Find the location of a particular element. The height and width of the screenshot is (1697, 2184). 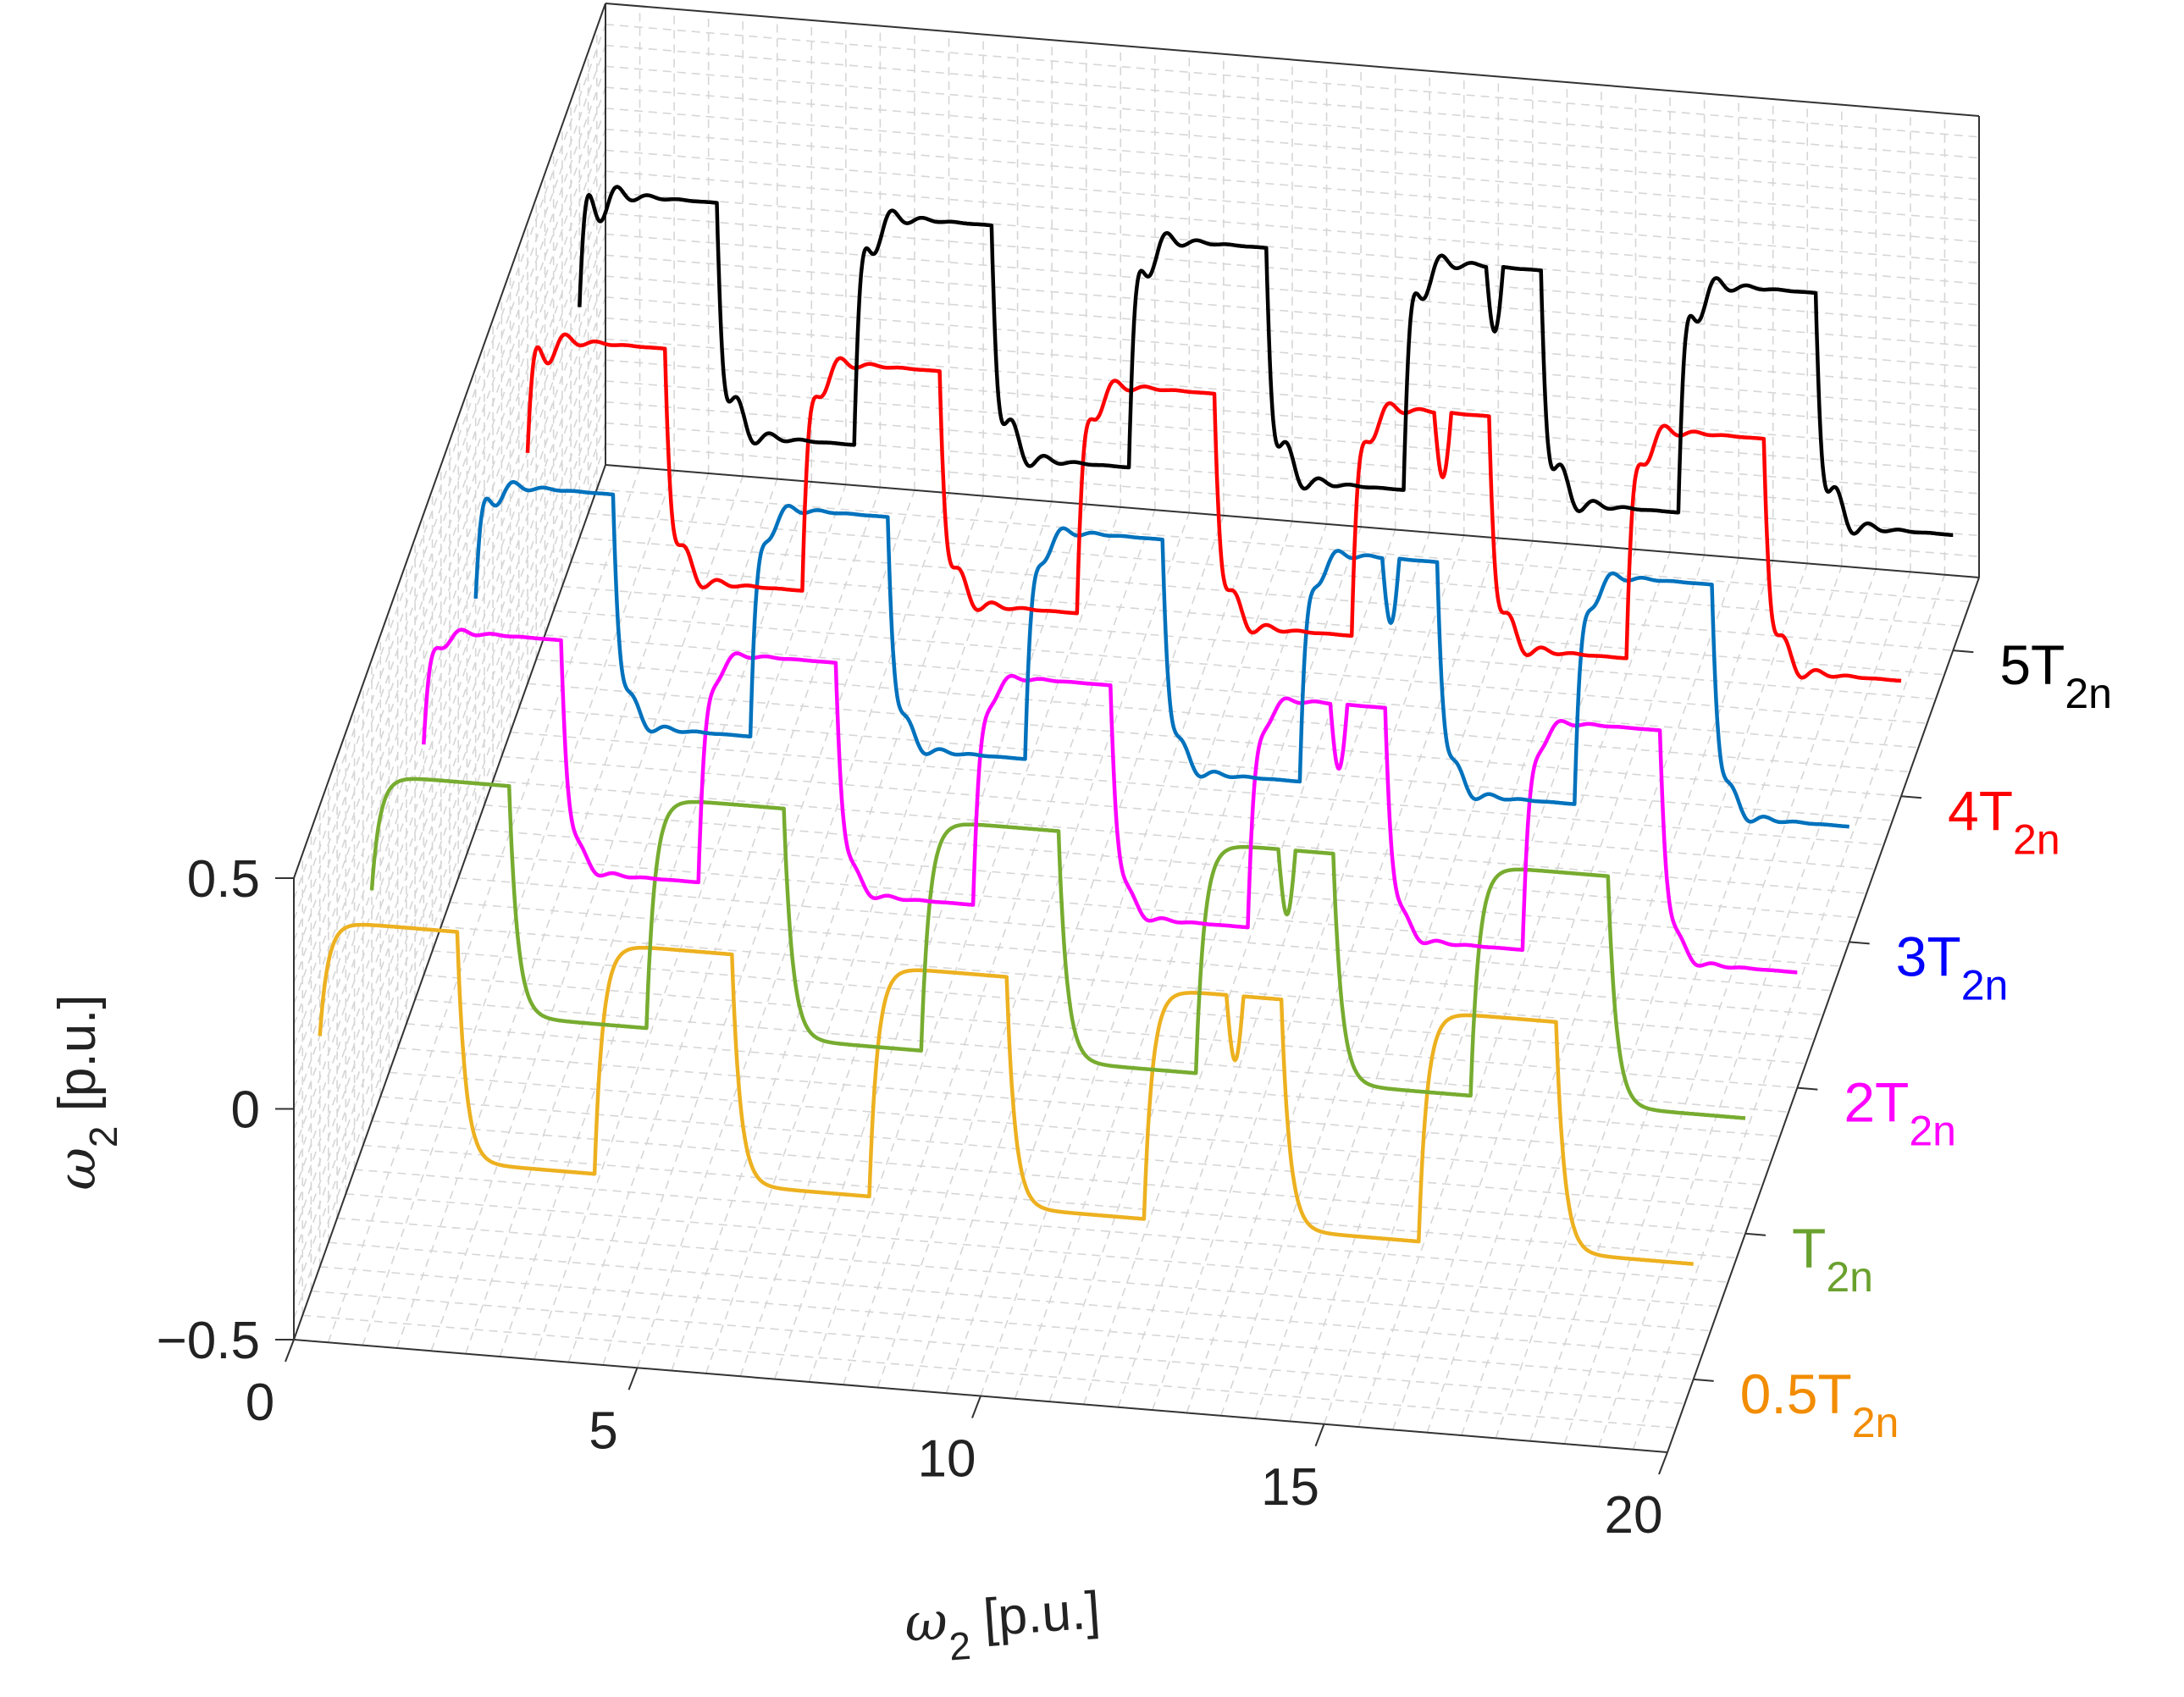

series-line-05t is located at coordinates (1006, 1094).